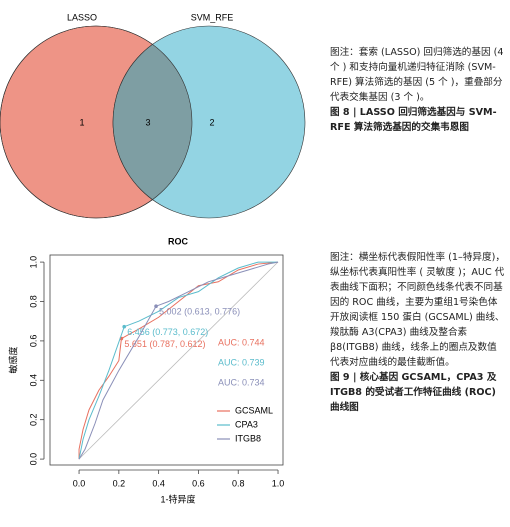 This screenshot has width=510, height=527. What do you see at coordinates (79, 483) in the screenshot?
I see `x-tick-label: 0.0` at bounding box center [79, 483].